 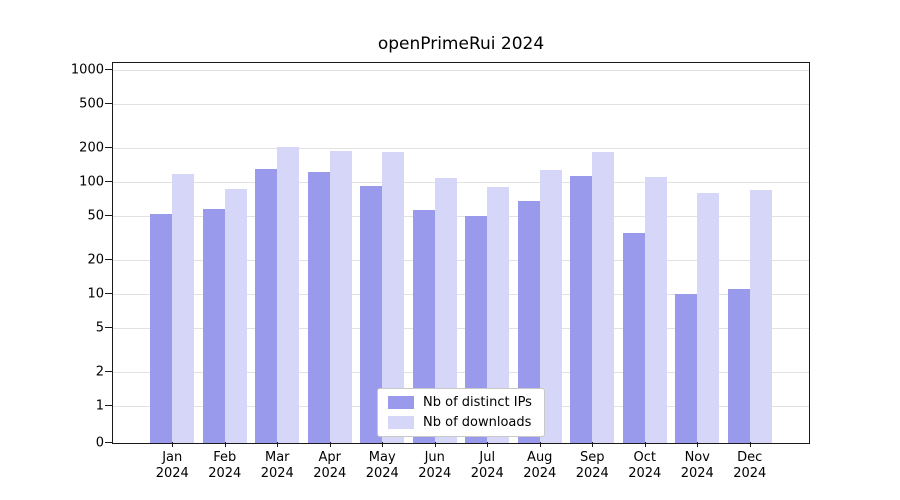 I want to click on legend-item-downloads: Nb of downloads, so click(x=460, y=422).